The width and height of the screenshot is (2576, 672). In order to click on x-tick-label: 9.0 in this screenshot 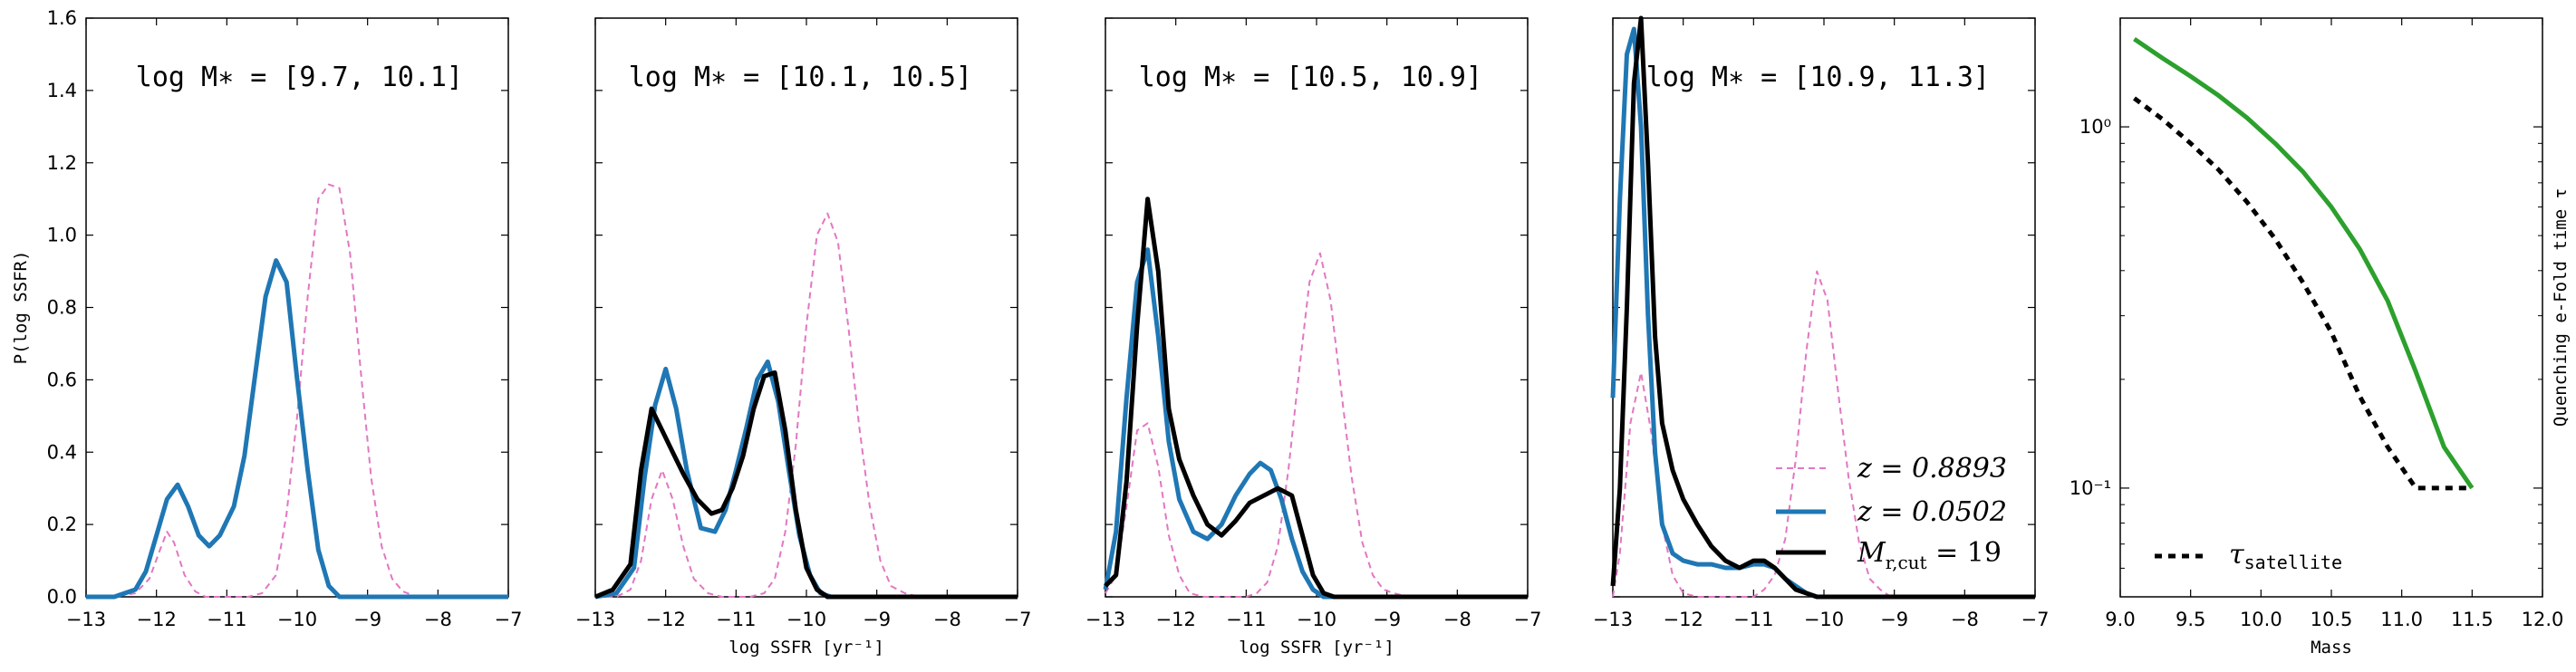, I will do `click(2120, 619)`.